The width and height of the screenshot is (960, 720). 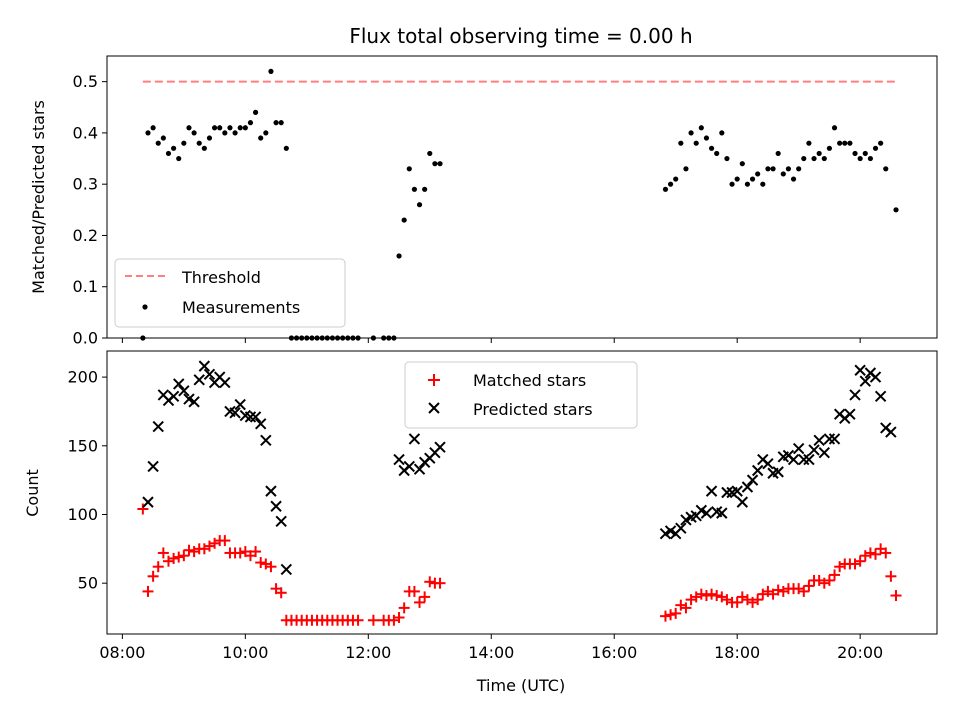 What do you see at coordinates (368, 652) in the screenshot?
I see `x-tick-label: 12:00` at bounding box center [368, 652].